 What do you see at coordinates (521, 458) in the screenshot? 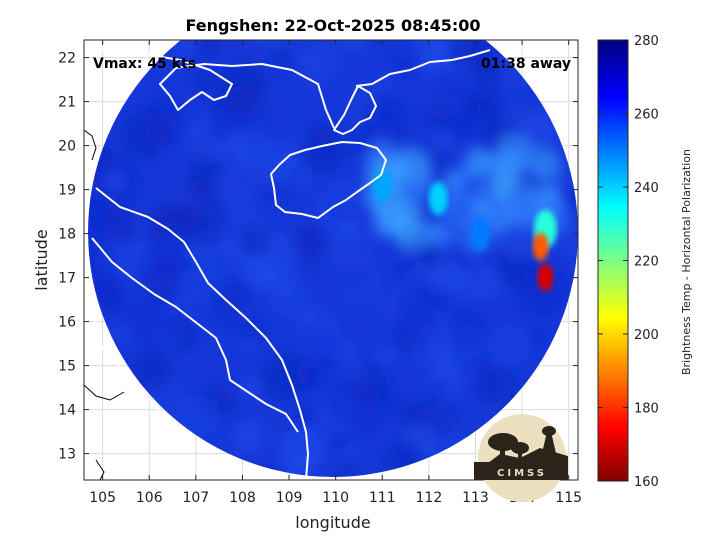
I see `cimss-logo: CIMSS` at bounding box center [521, 458].